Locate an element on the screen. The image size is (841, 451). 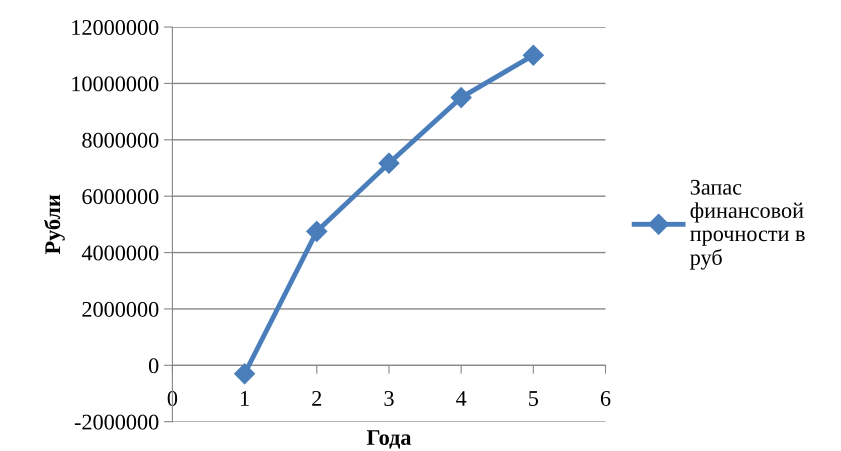
y-tick-label: 0 is located at coordinates (153, 366).